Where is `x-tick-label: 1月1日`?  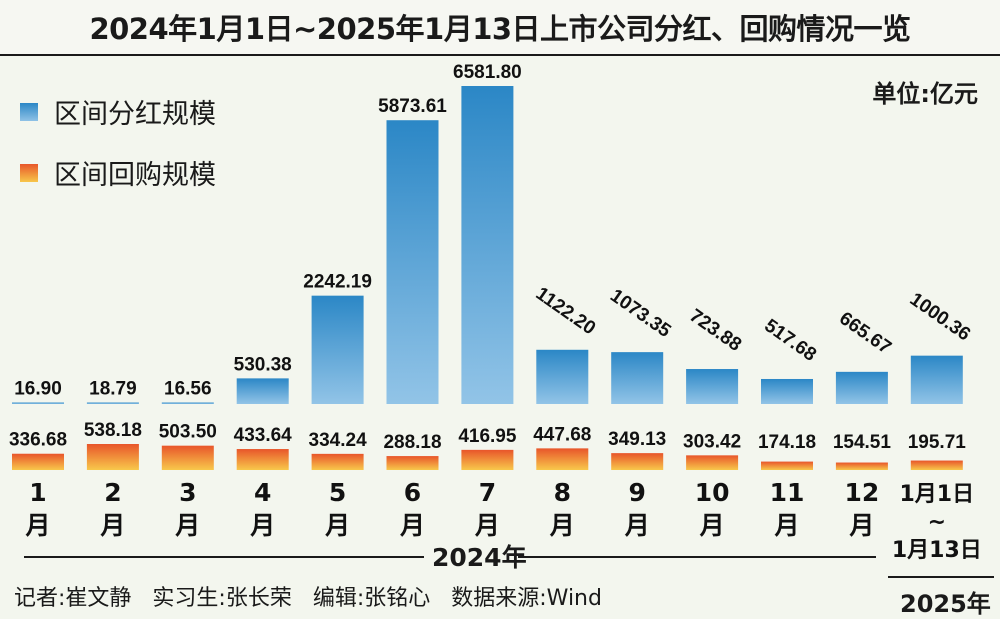
x-tick-label: 1月1日 is located at coordinates (936, 494).